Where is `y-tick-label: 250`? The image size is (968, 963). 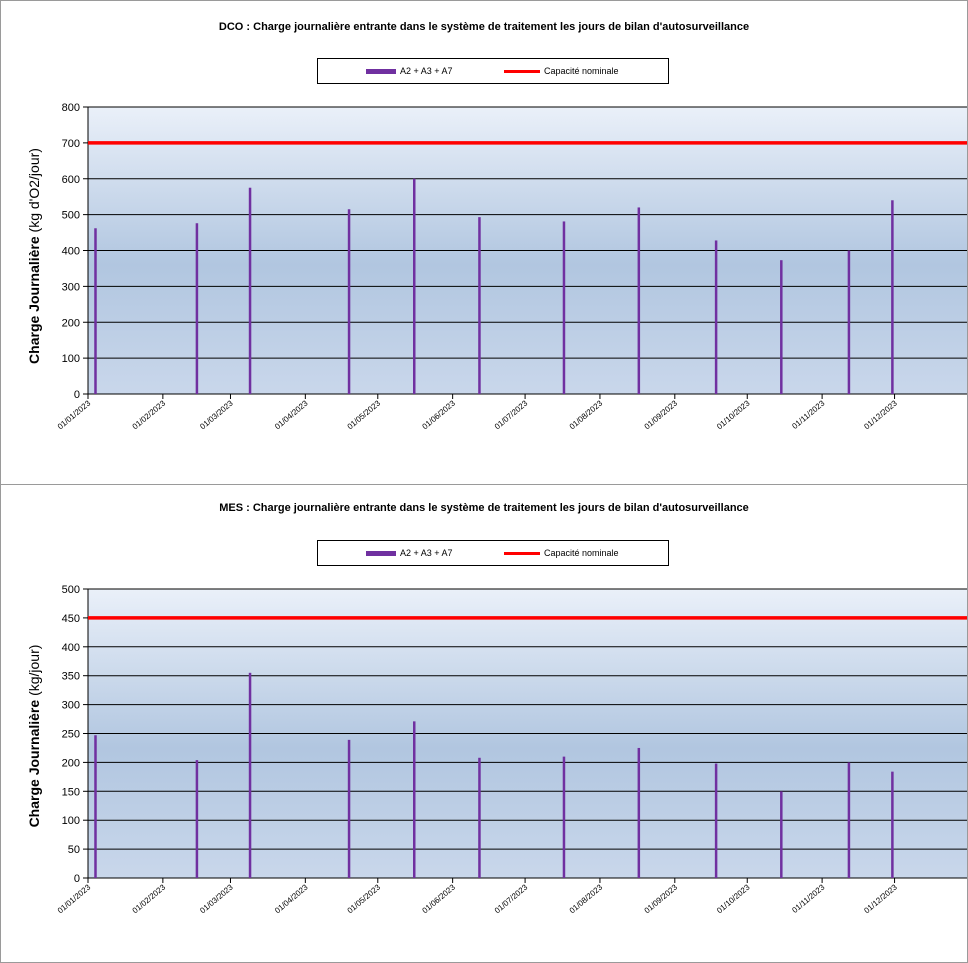 y-tick-label: 250 is located at coordinates (71, 735).